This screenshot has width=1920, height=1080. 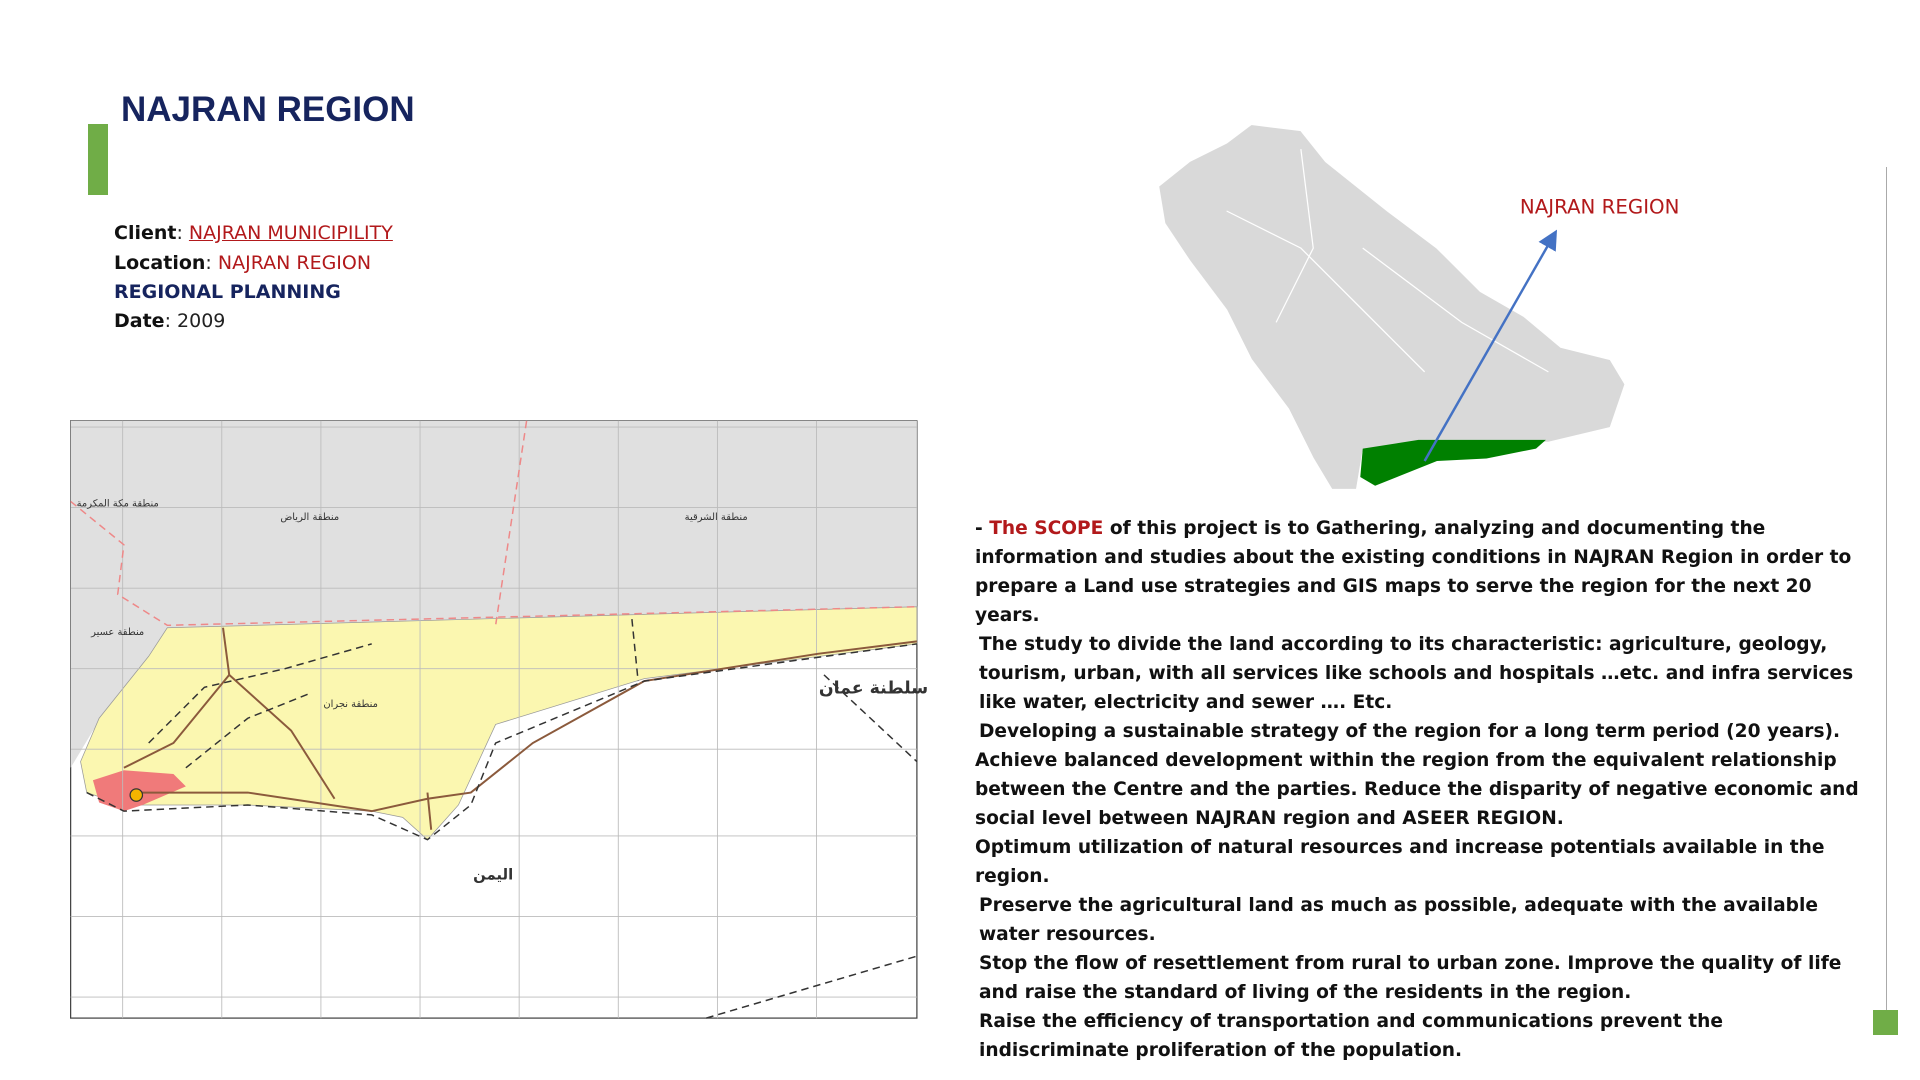 I want to click on map-label: منطقة عسير, so click(x=117, y=632).